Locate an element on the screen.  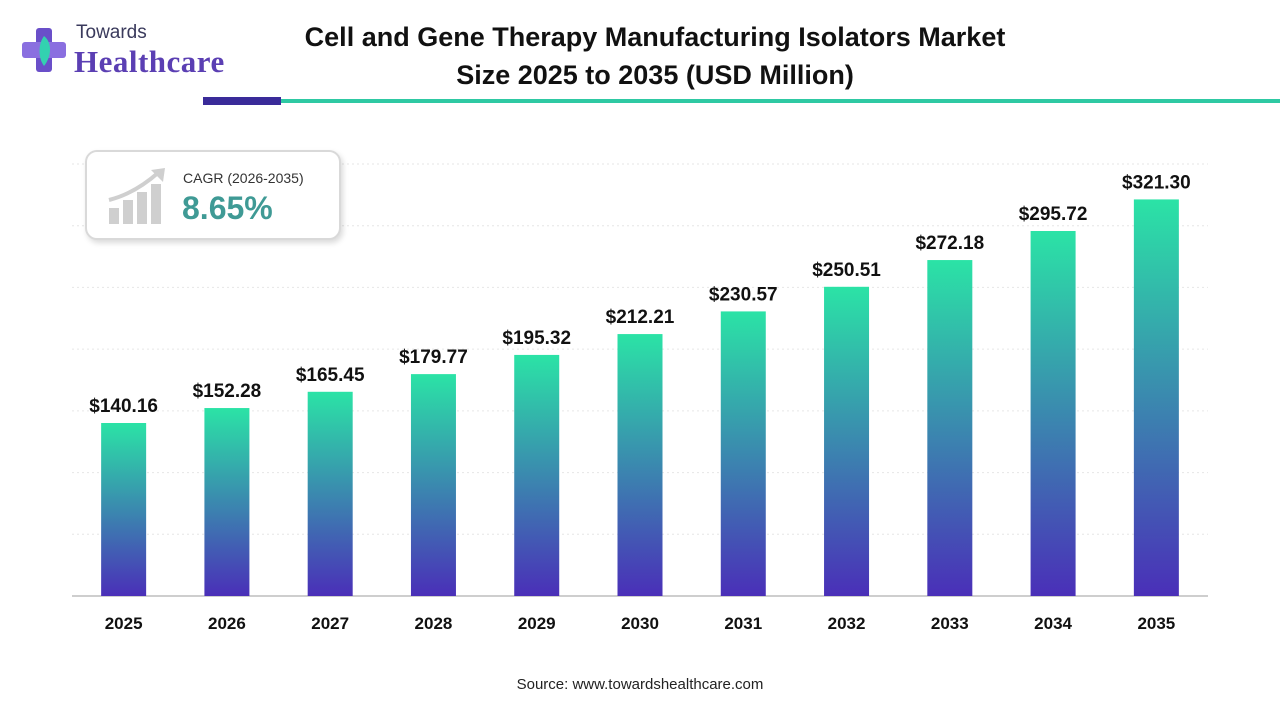
brand-logo: Towards Healthcare is located at coordinates (130, 55).